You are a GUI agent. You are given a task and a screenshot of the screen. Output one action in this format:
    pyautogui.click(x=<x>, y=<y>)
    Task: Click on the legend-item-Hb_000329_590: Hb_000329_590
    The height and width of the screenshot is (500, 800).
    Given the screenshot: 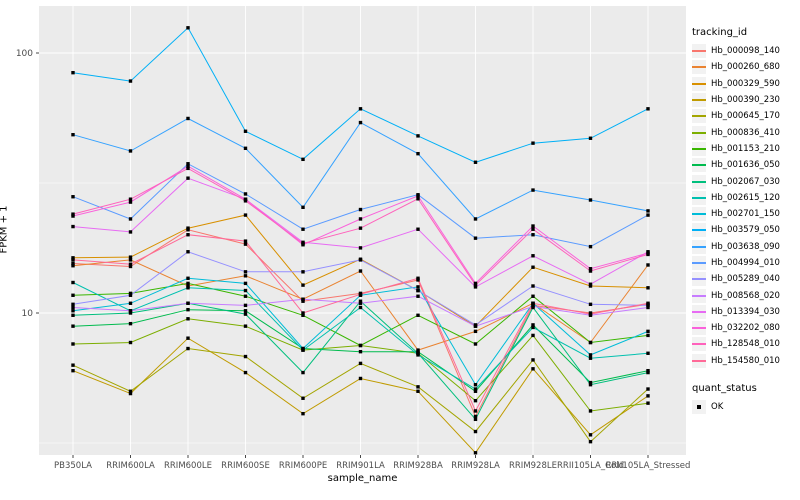 What is the action you would take?
    pyautogui.click(x=745, y=84)
    